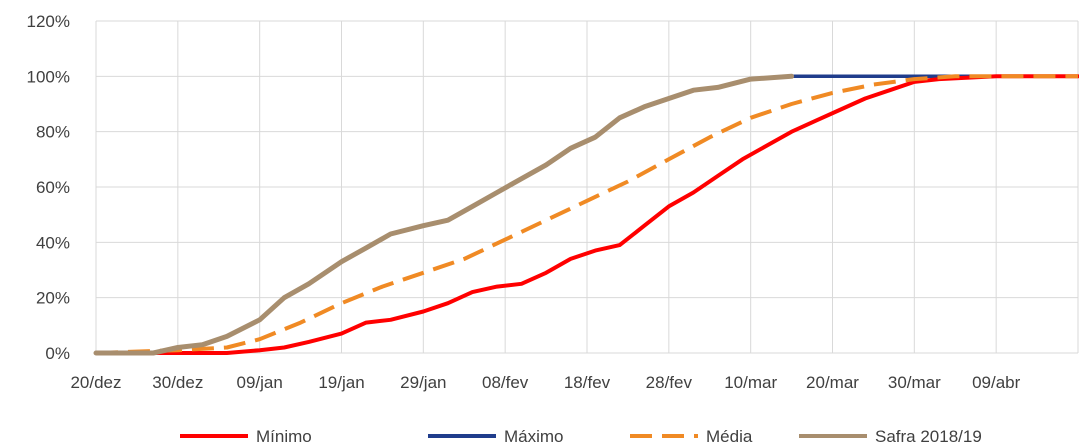 The height and width of the screenshot is (448, 1079). I want to click on x-tick-label: 09/jan, so click(260, 382).